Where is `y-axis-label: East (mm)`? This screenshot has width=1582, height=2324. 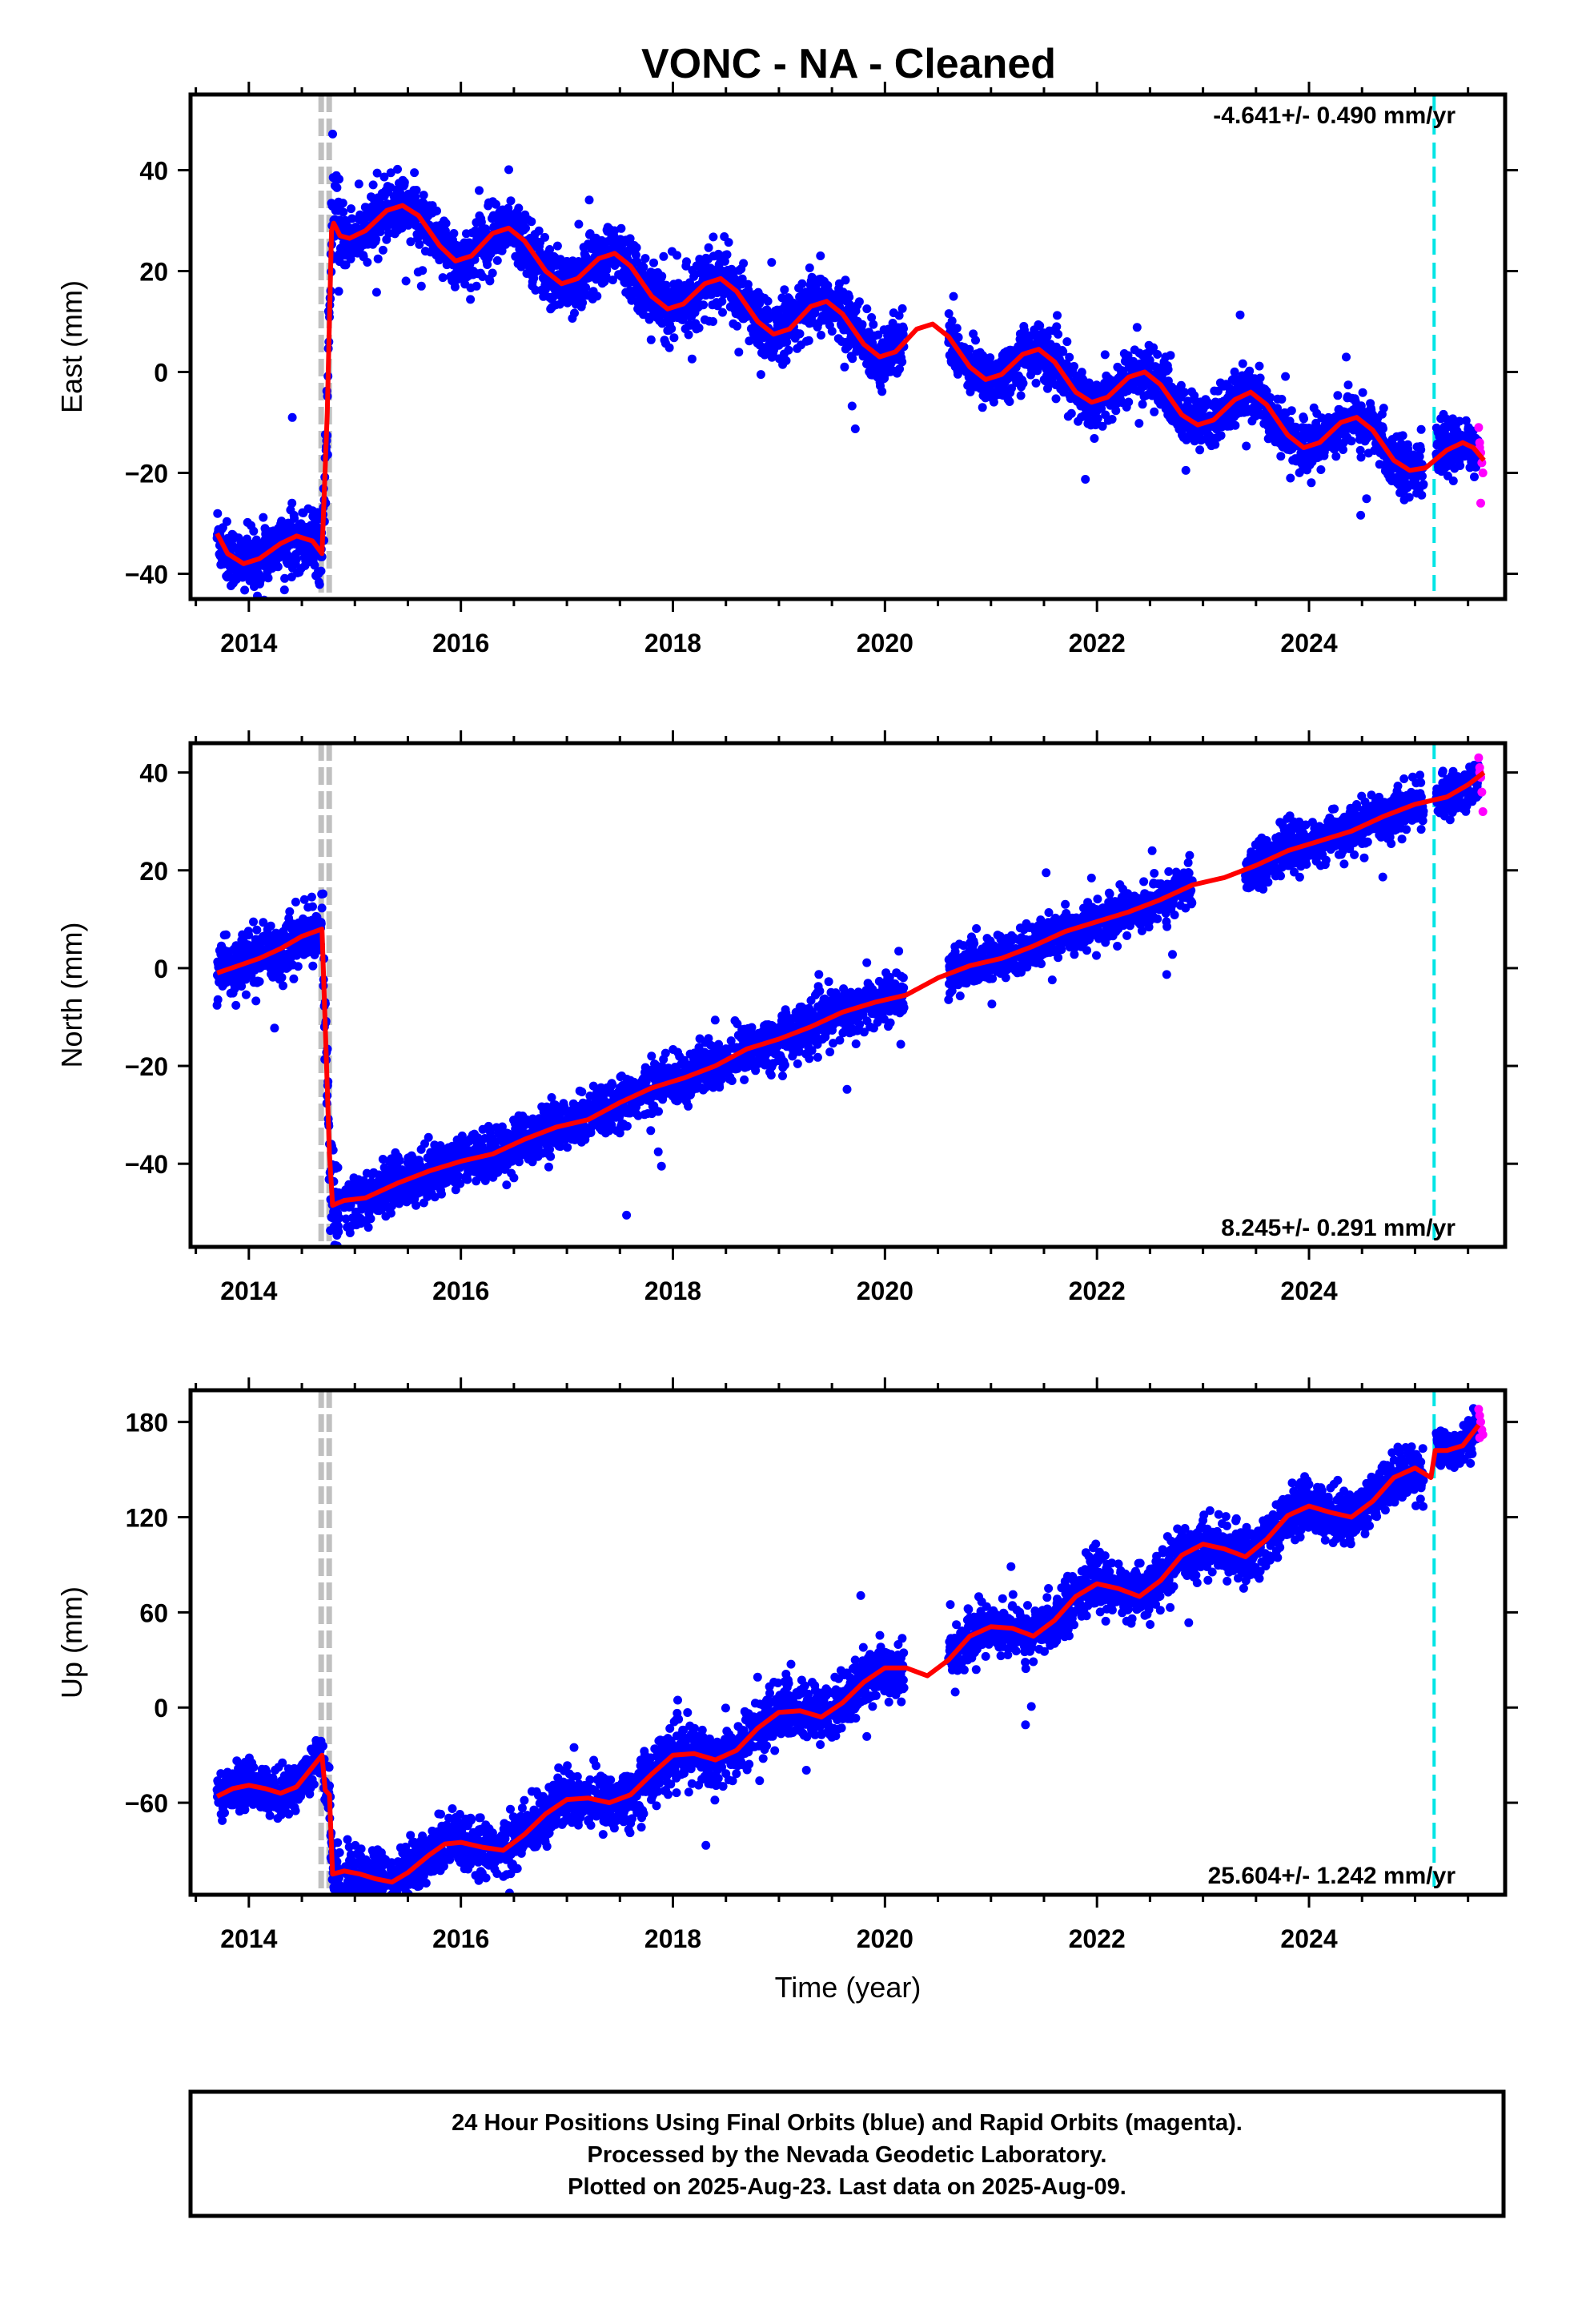
y-axis-label: East (mm) is located at coordinates (71, 346).